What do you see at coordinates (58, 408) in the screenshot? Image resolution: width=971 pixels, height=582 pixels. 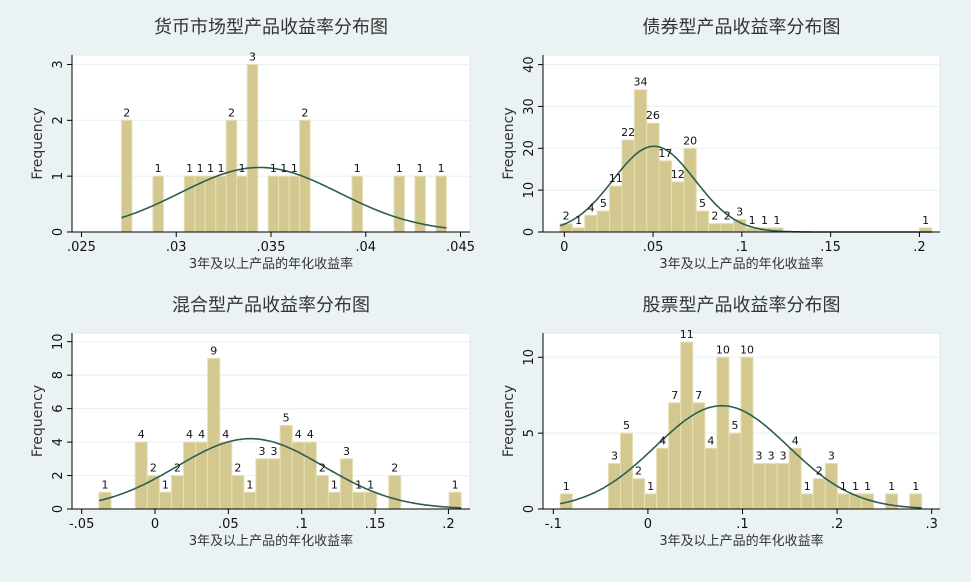 I see `y-tick-label: 6` at bounding box center [58, 408].